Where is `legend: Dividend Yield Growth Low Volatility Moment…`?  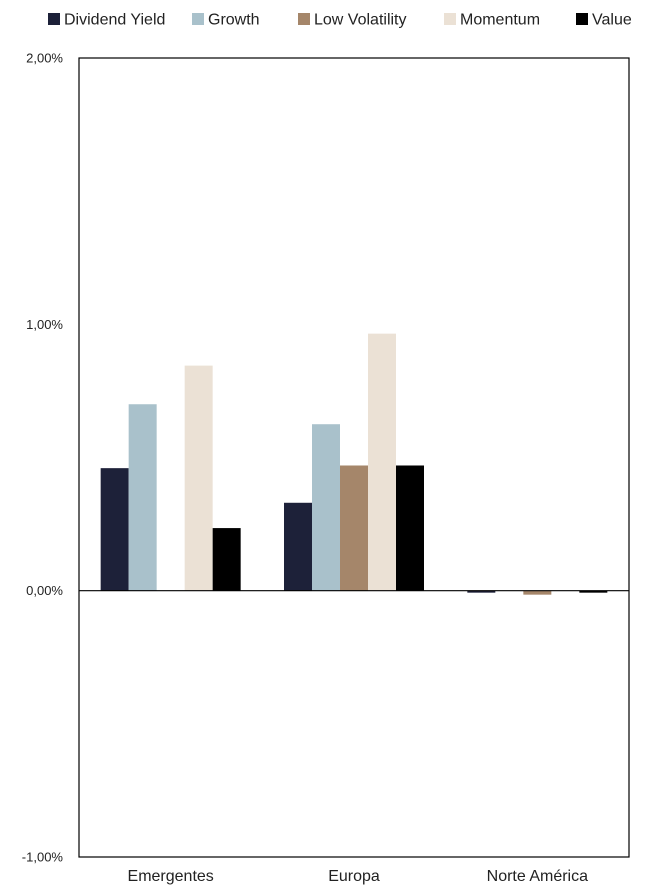
legend: Dividend Yield Growth Low Volatility Moment… is located at coordinates (340, 20).